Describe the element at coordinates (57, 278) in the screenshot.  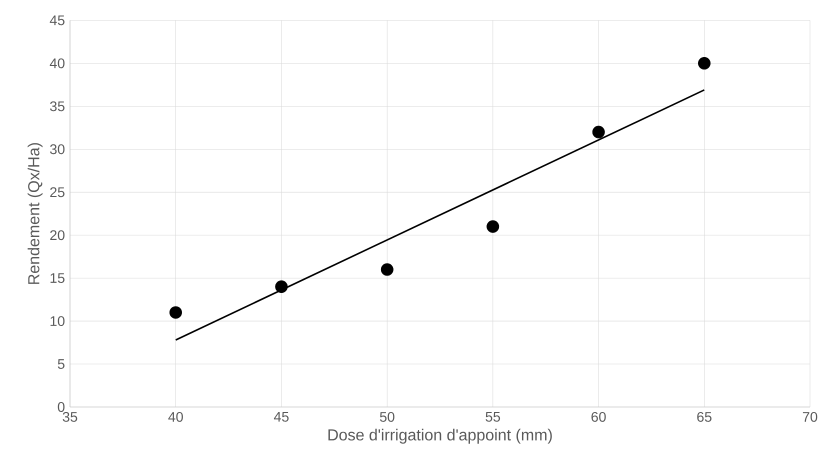
I see `y-tick-label: 15` at that location.